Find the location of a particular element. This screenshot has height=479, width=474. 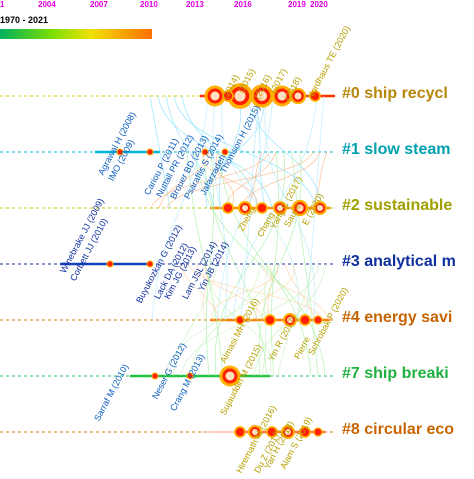

cluster-label: #1 slow steam is located at coordinates (396, 149).